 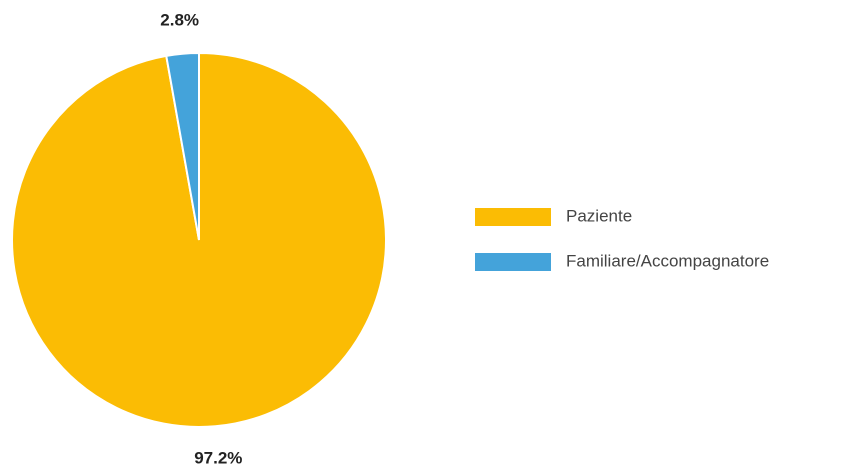 What do you see at coordinates (667, 260) in the screenshot?
I see `legend-label: Familiare/Accompagnatore` at bounding box center [667, 260].